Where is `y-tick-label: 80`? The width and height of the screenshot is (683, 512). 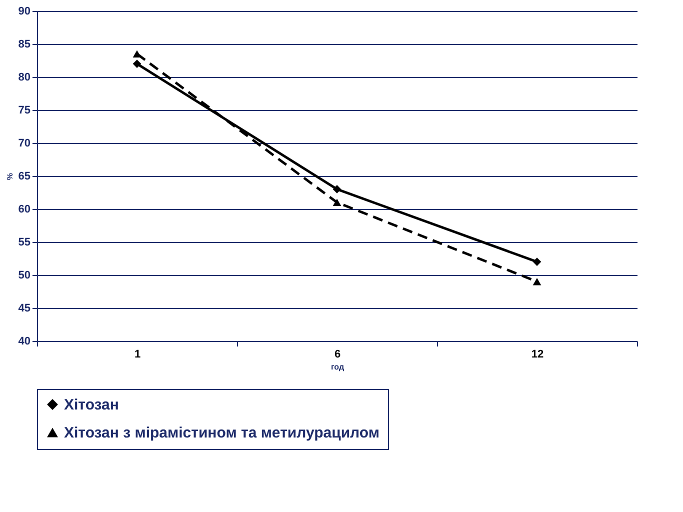
y-tick-label: 80 is located at coordinates (24, 78).